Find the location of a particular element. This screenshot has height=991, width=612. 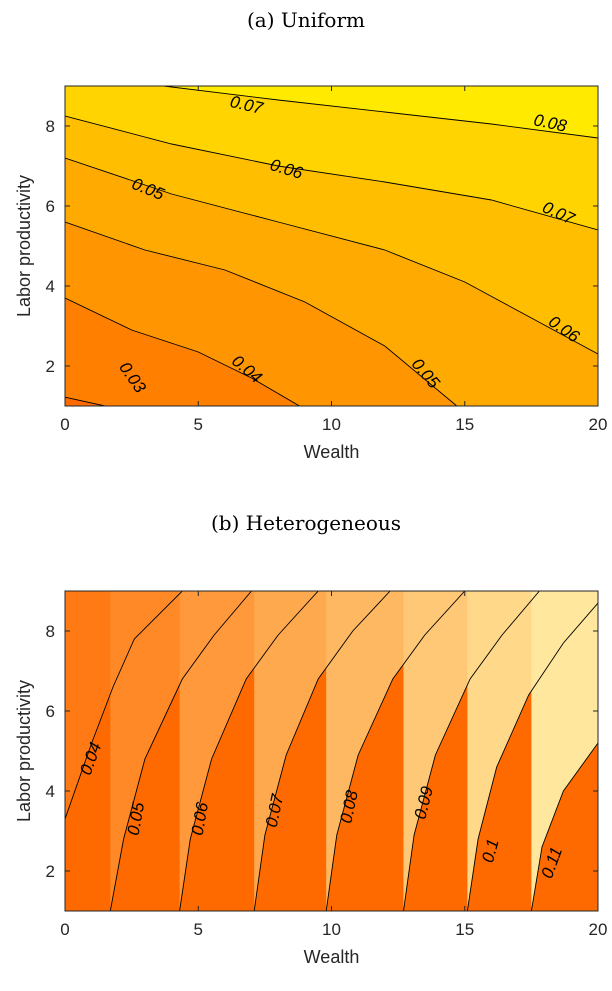

contour-line-0.03 is located at coordinates (85, 401).